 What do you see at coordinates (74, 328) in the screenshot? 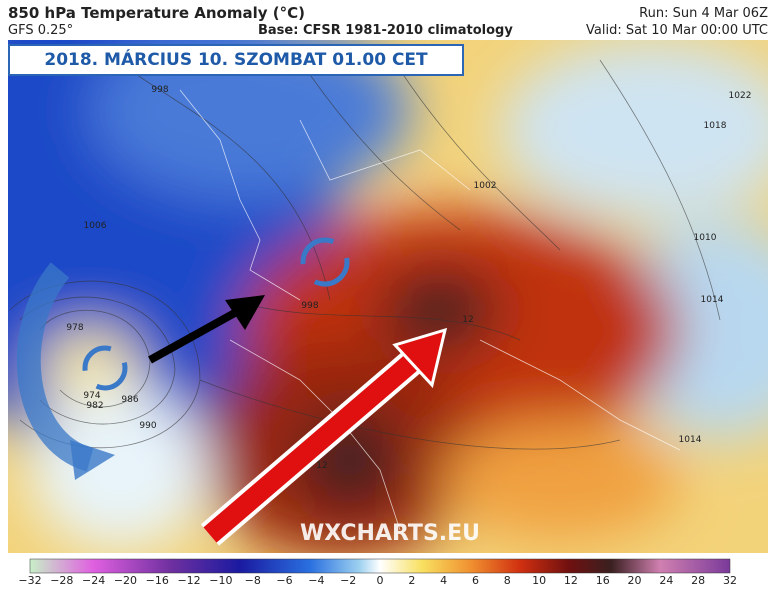
I see `isobar-label: 978` at bounding box center [74, 328].